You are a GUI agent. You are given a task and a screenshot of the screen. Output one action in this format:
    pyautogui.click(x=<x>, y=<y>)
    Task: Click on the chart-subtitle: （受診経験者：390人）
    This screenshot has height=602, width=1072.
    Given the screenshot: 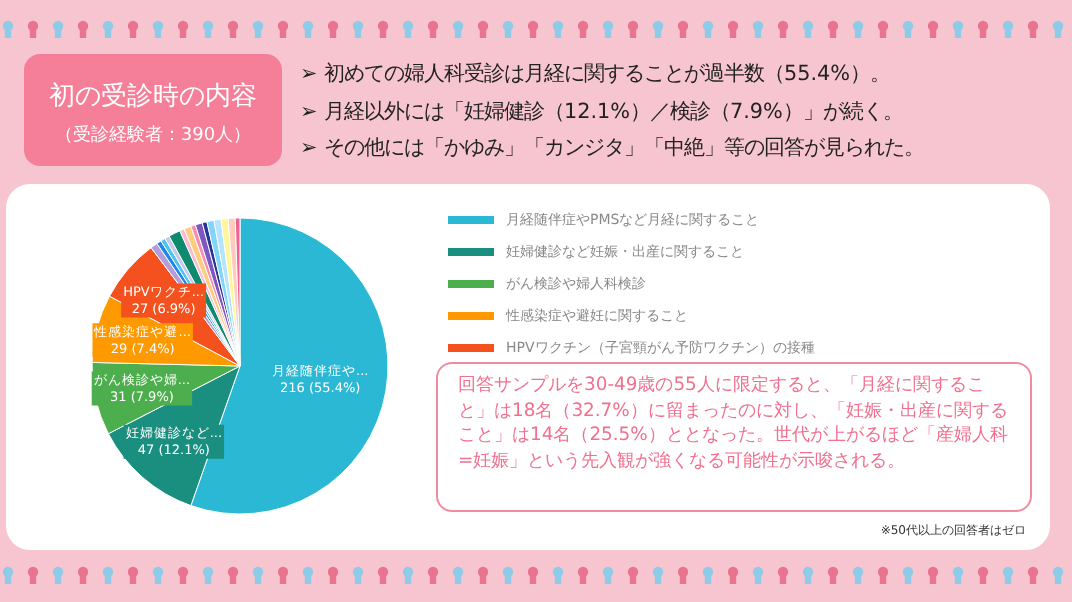 What is the action you would take?
    pyautogui.click(x=153, y=135)
    